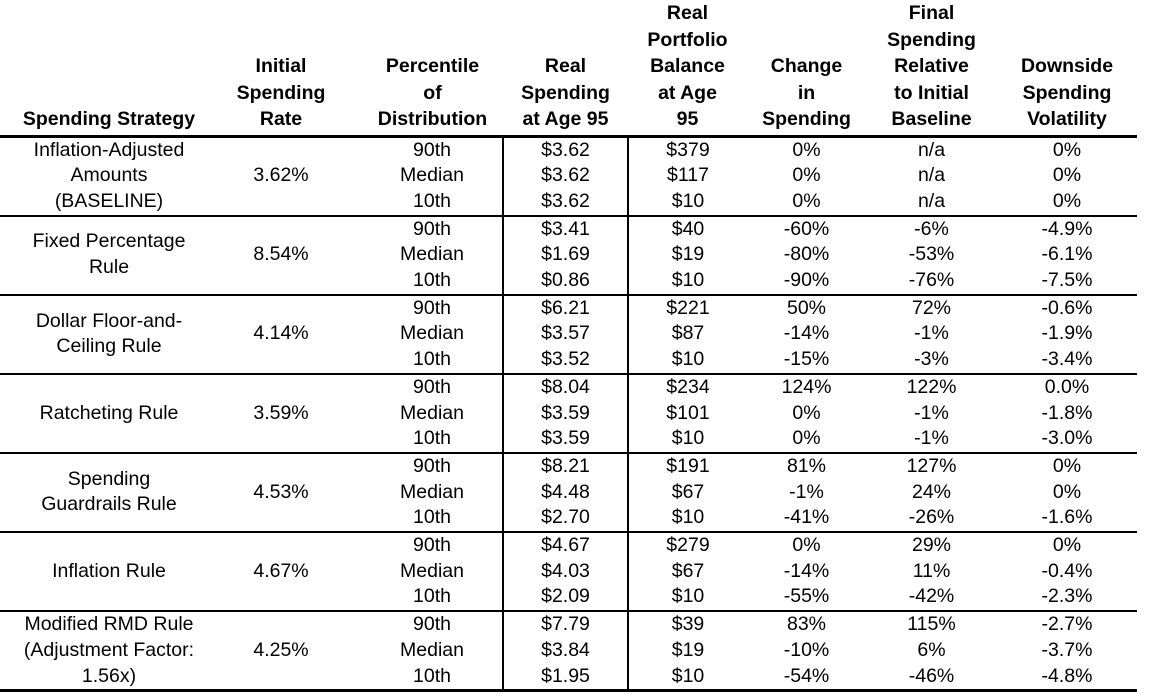 This screenshot has height=694, width=1164. What do you see at coordinates (806, 307) in the screenshot?
I see `change-in-spending: 50%` at bounding box center [806, 307].